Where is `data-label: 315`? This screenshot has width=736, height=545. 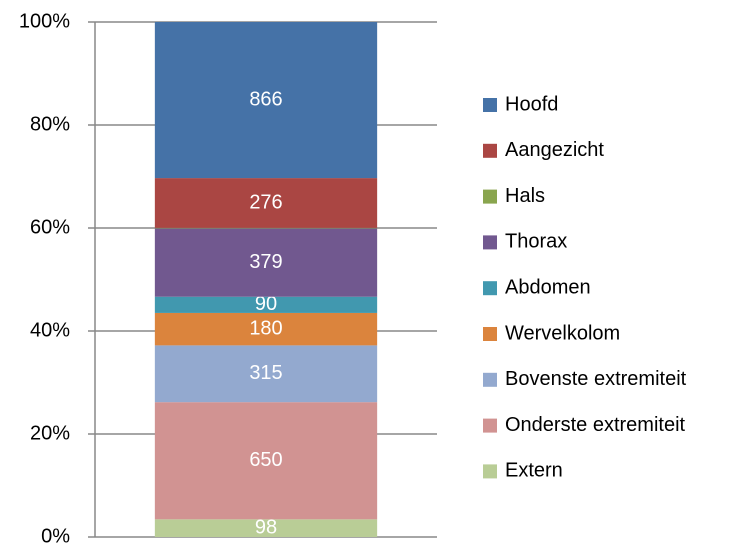
data-label: 315 is located at coordinates (265, 373).